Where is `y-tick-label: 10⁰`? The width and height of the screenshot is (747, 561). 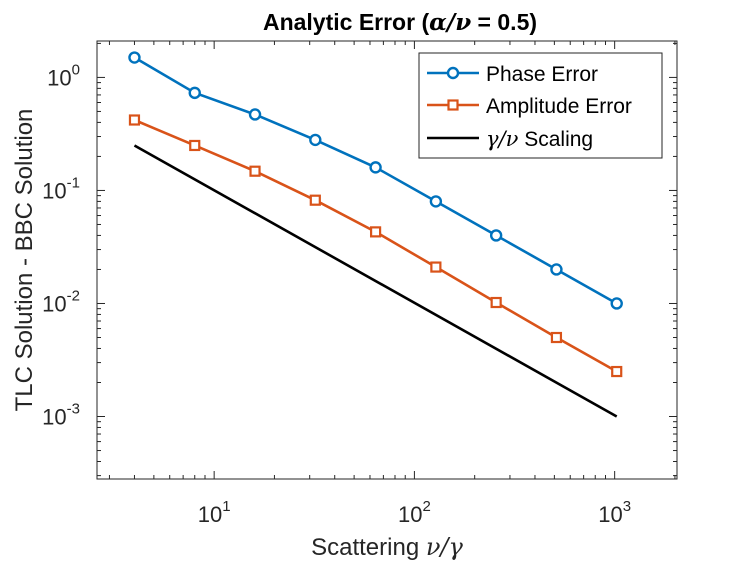
y-tick-label: 10⁰ is located at coordinates (63, 75).